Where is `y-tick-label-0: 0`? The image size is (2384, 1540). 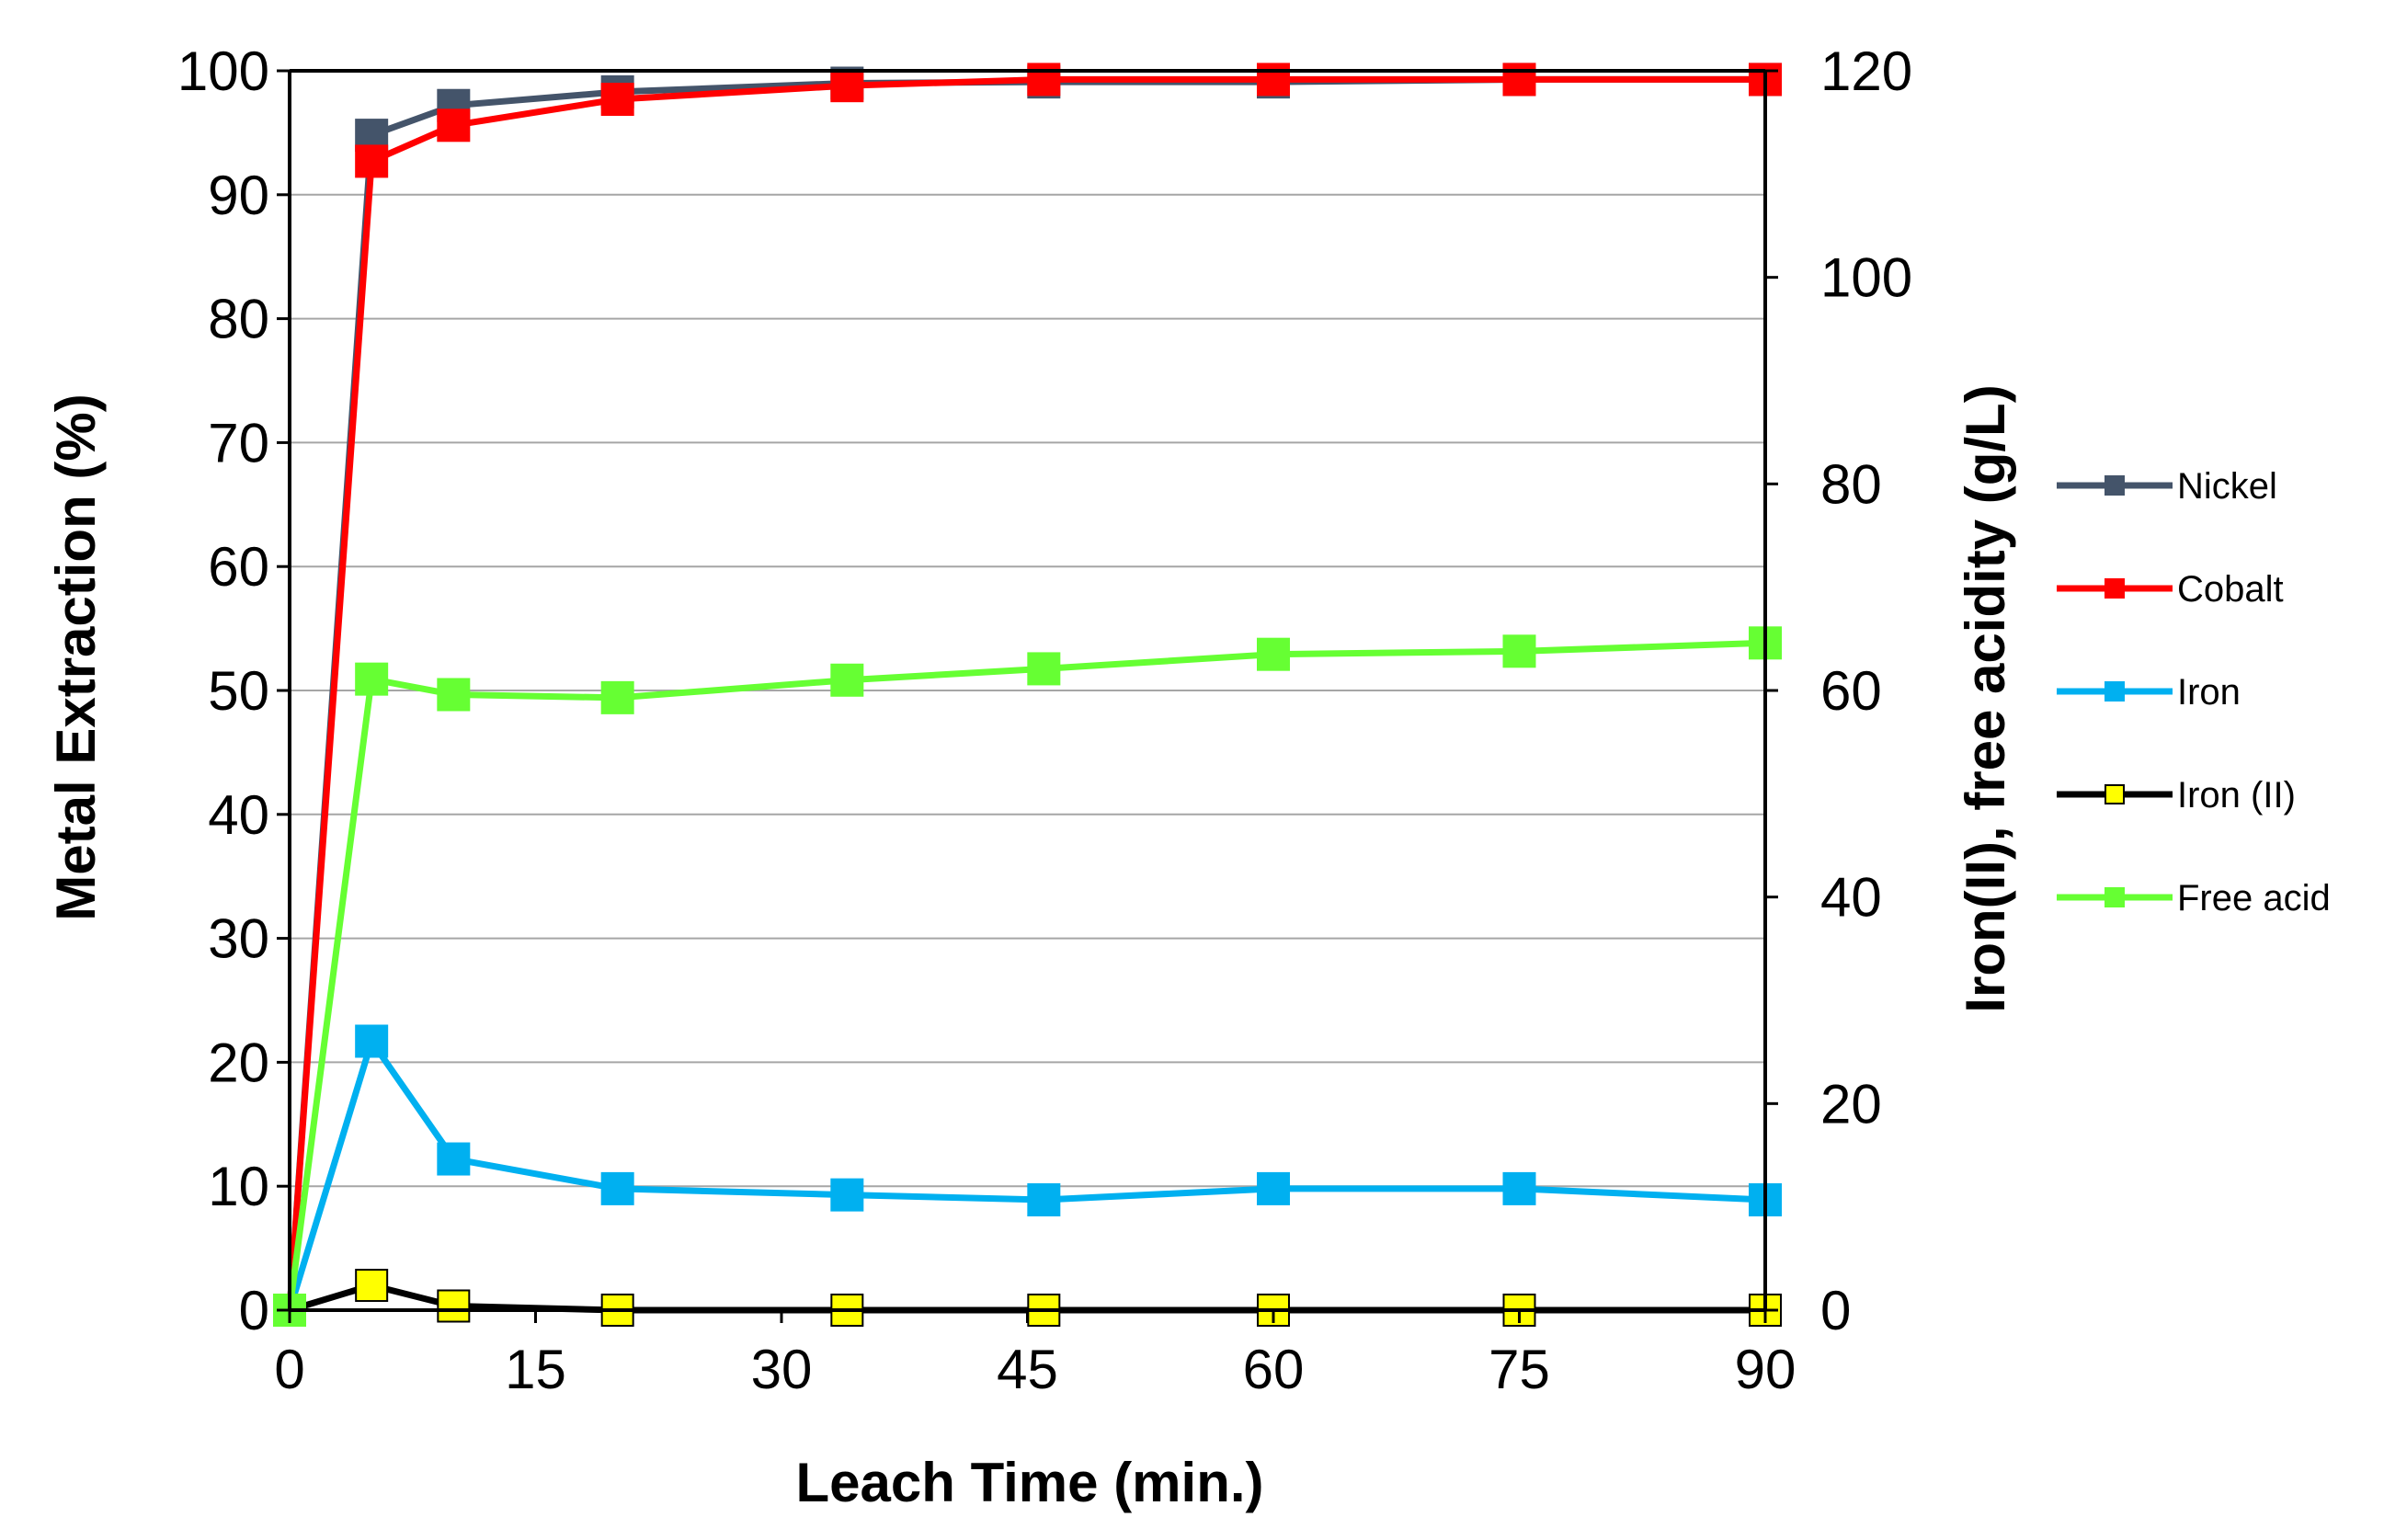
y-tick-label-0: 0 is located at coordinates (254, 1310).